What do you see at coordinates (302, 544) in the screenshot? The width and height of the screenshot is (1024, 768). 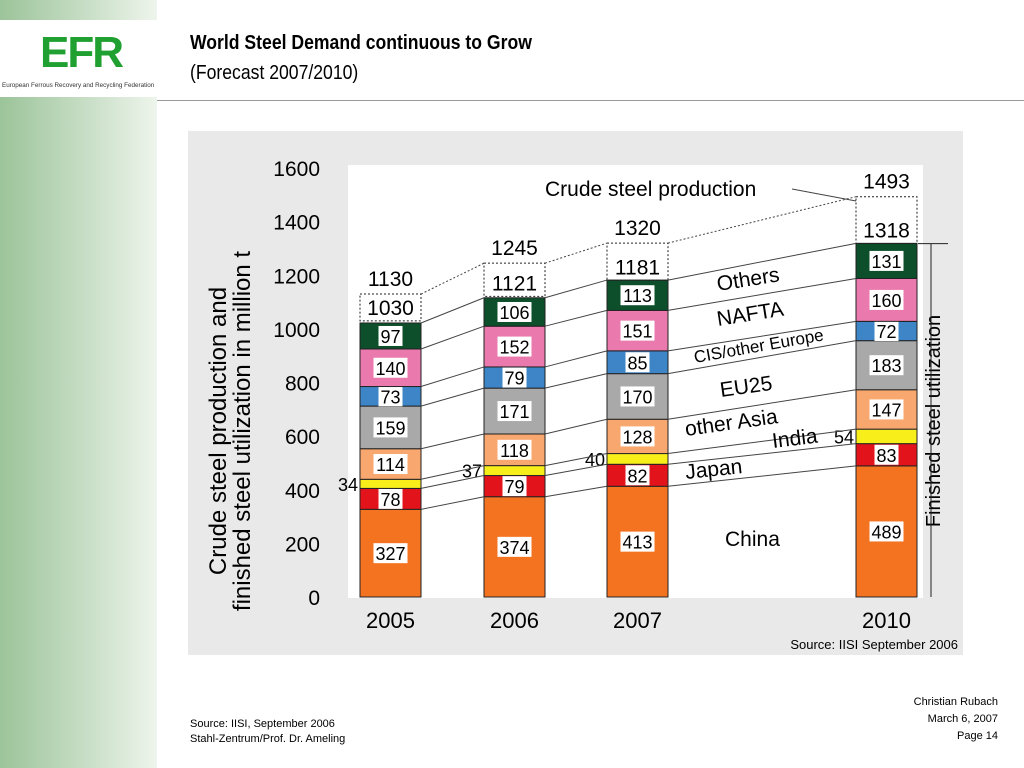 I see `y-tick-label: 200` at bounding box center [302, 544].